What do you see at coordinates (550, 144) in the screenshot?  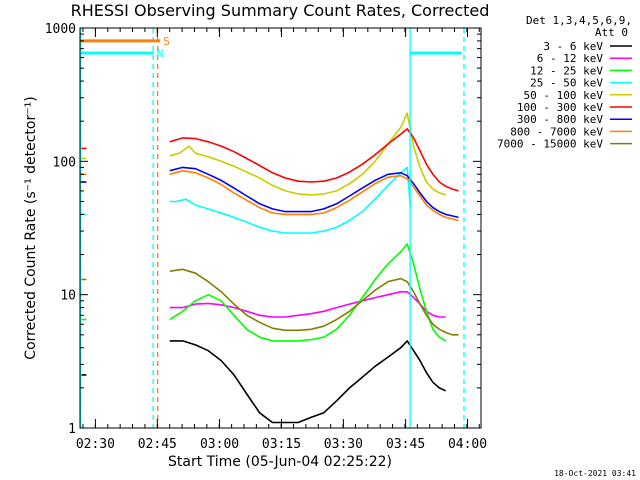 I see `legend-label-7000-15000-kev: 7000 - 15000 keV` at bounding box center [550, 144].